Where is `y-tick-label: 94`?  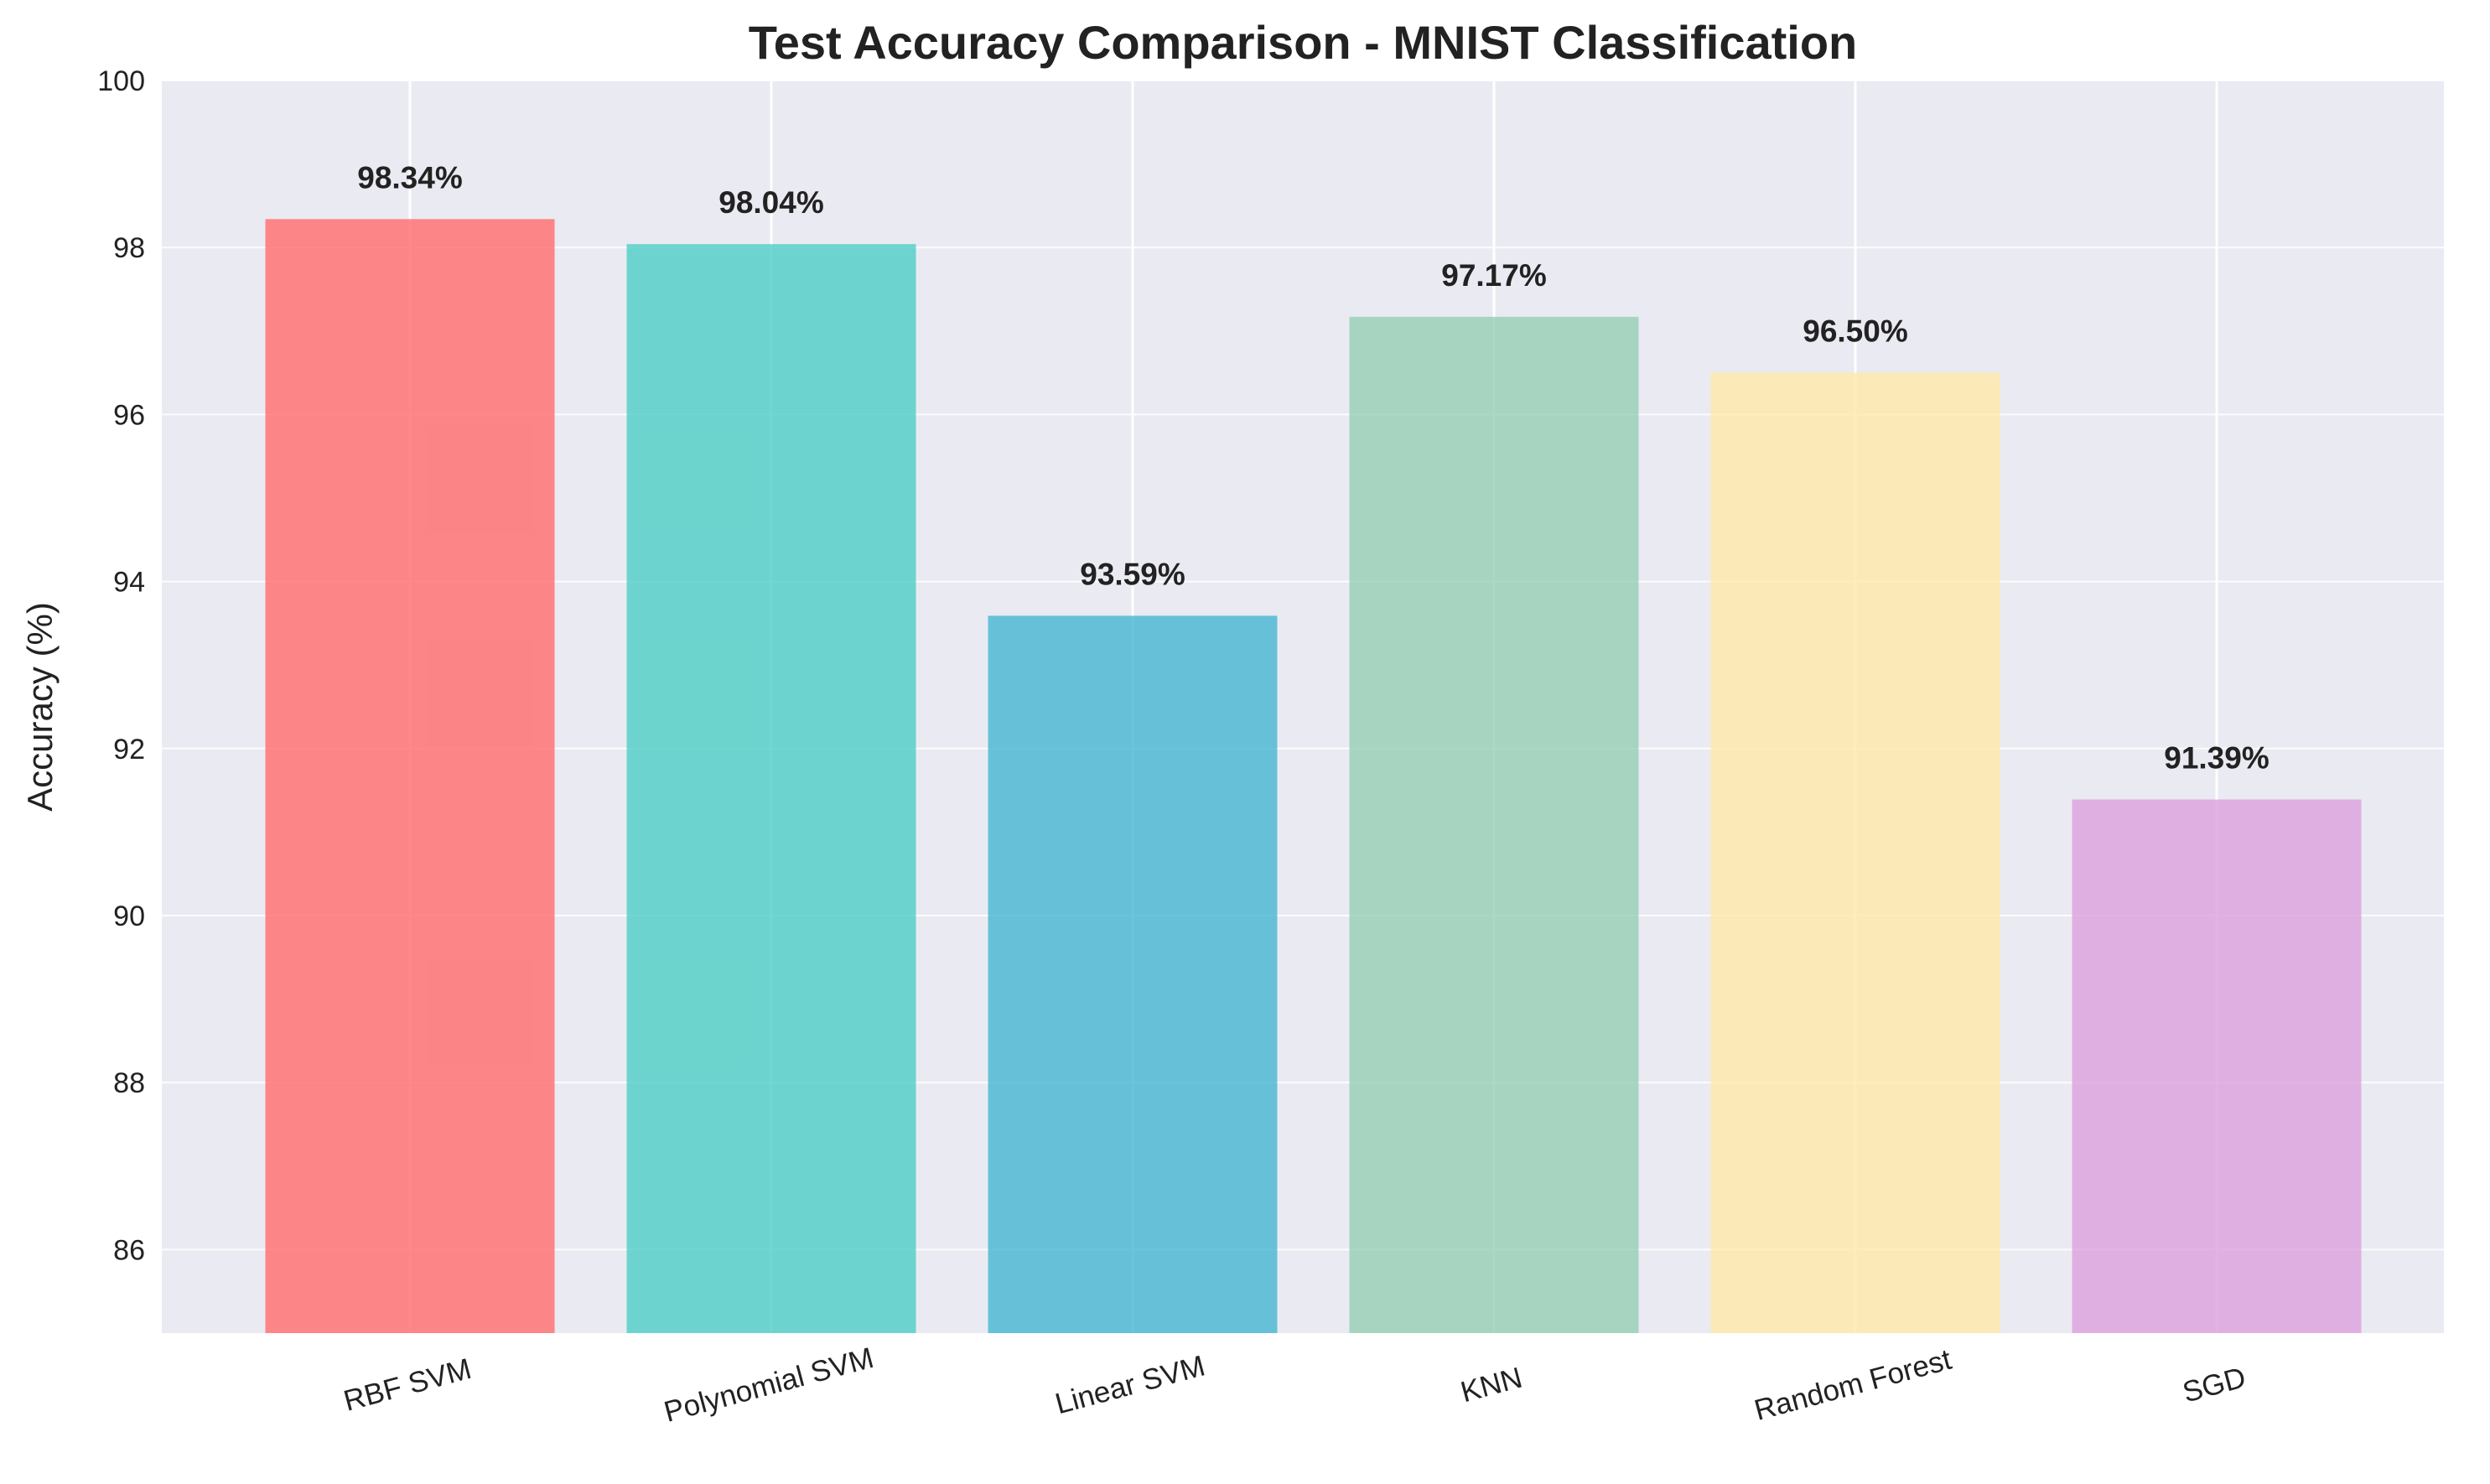 y-tick-label: 94 is located at coordinates (129, 583).